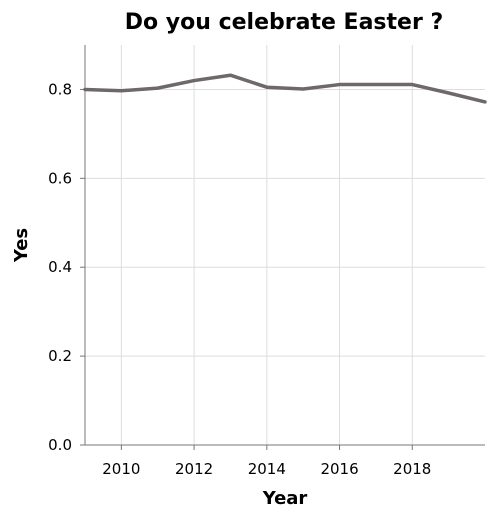  I want to click on y-tick-label: 0.4, so click(60, 267).